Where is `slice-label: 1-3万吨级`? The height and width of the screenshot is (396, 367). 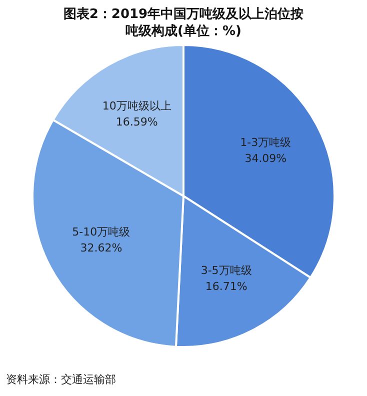
slice-label: 1-3万吨级 is located at coordinates (266, 142).